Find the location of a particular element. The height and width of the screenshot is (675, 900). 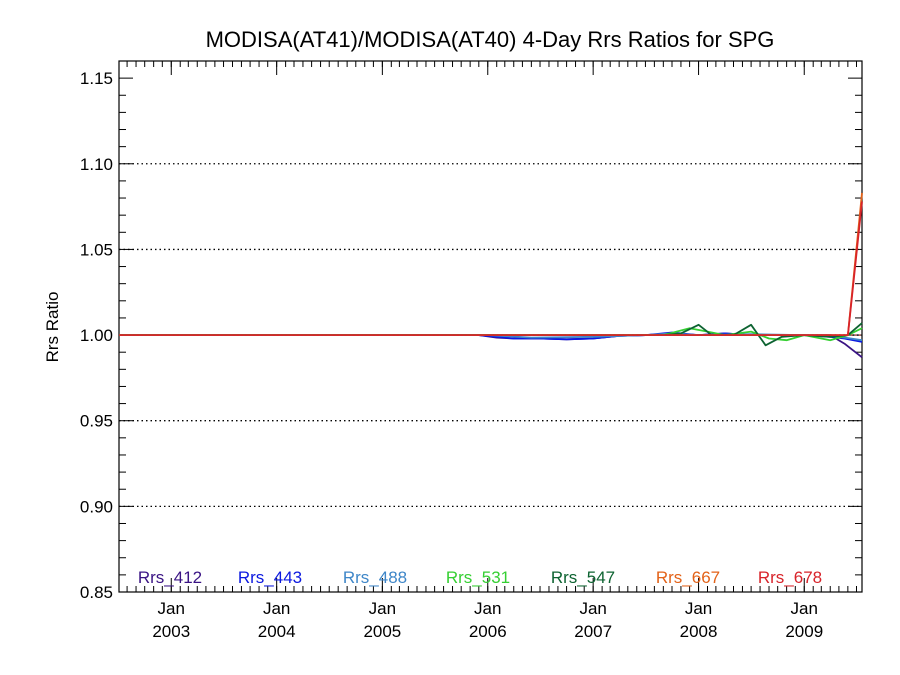

legend-item: Rrs_443 is located at coordinates (270, 577).